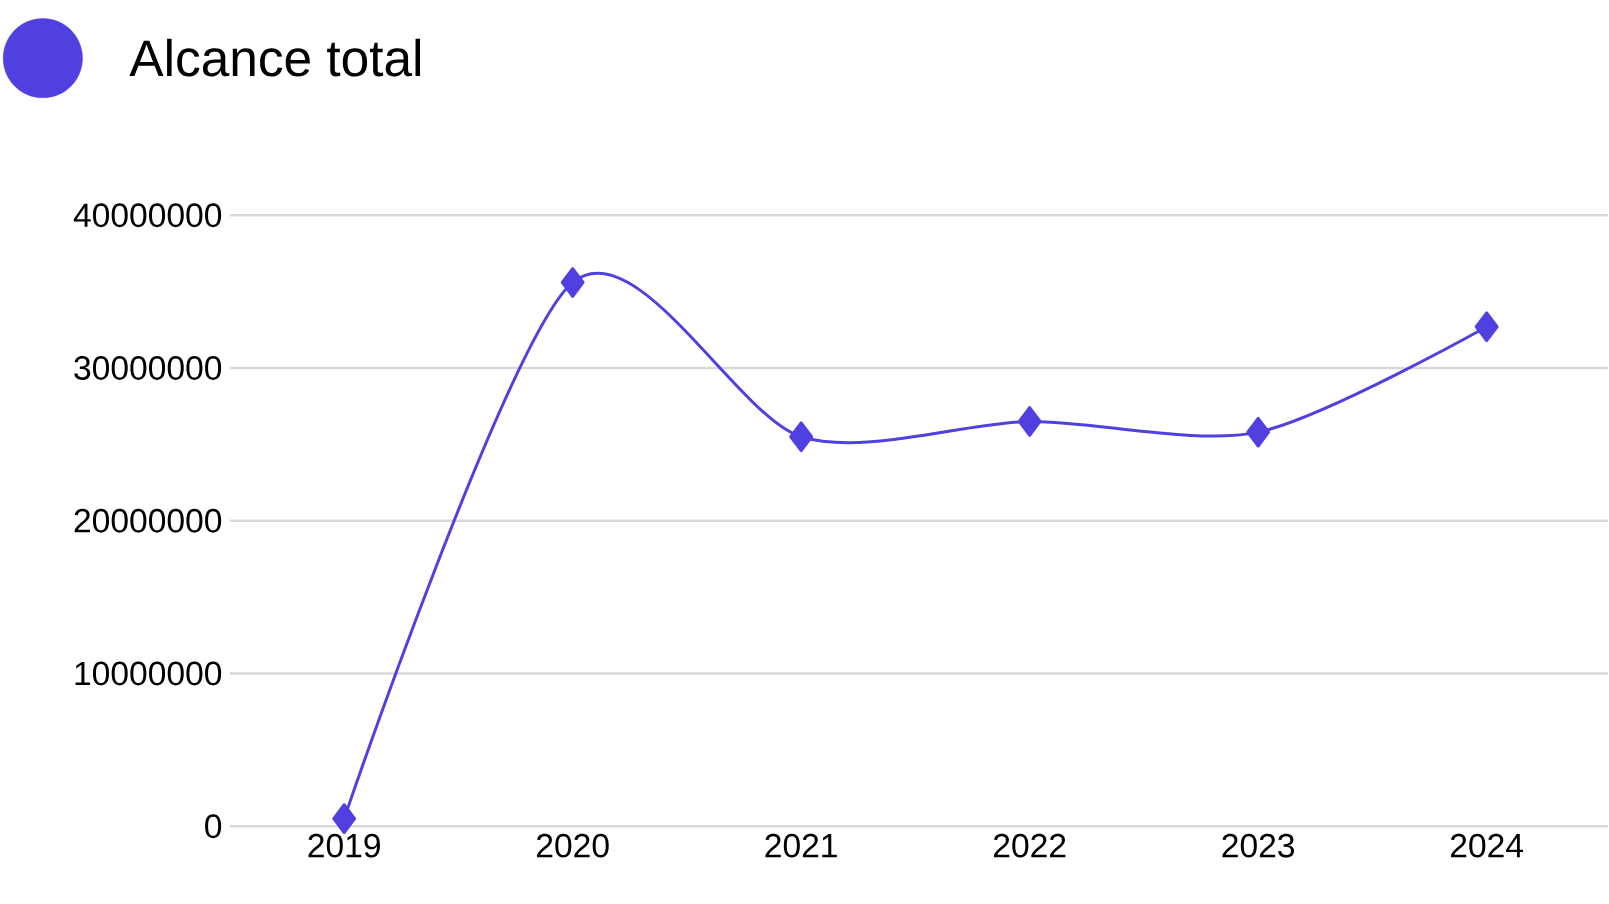  Describe the element at coordinates (148, 673) in the screenshot. I see `y-tick-label: 10000000` at that location.